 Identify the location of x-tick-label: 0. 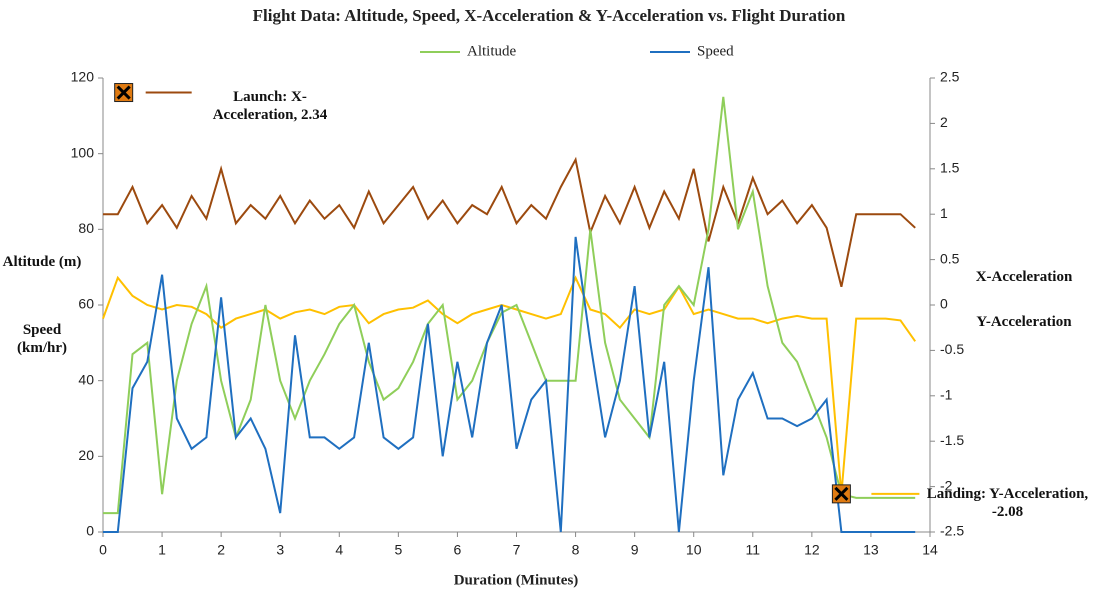
(103, 550).